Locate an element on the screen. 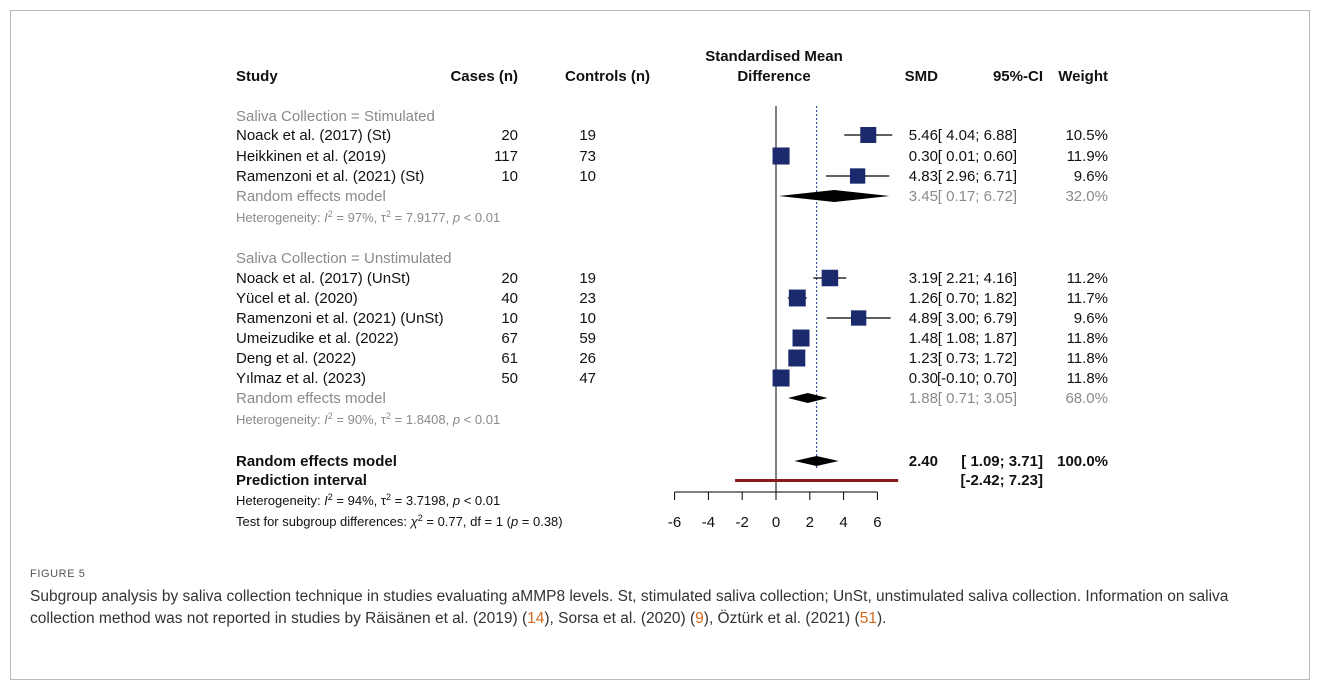 This screenshot has height=686, width=1319. overall-model-label: Random effects model is located at coordinates (316, 461).